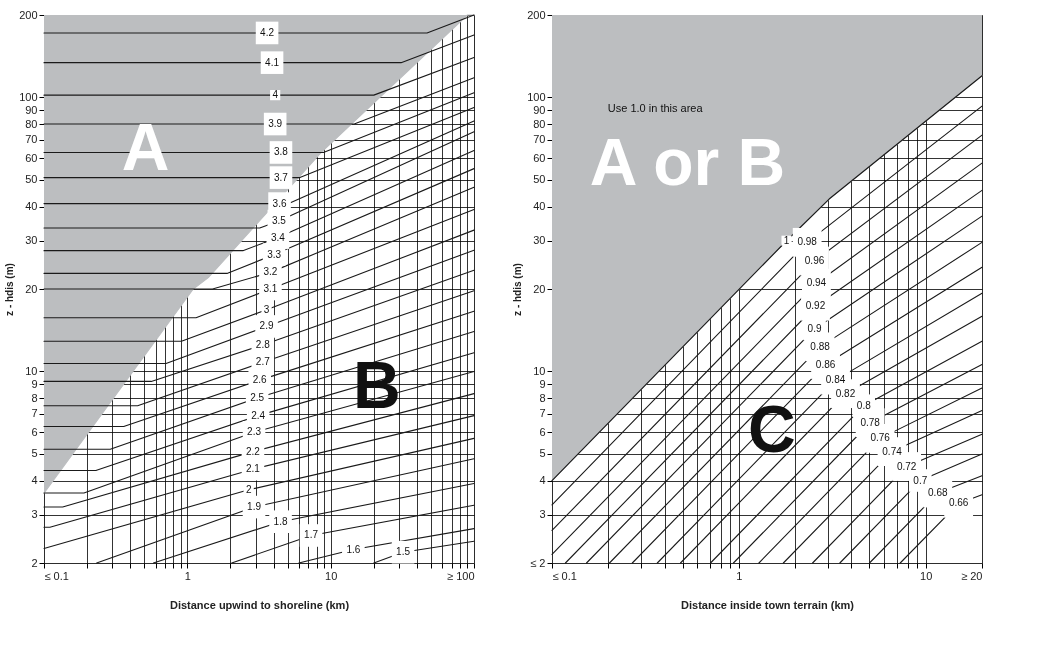 The image size is (1059, 648). What do you see at coordinates (280, 521) in the screenshot?
I see `annotation: 1.8` at bounding box center [280, 521].